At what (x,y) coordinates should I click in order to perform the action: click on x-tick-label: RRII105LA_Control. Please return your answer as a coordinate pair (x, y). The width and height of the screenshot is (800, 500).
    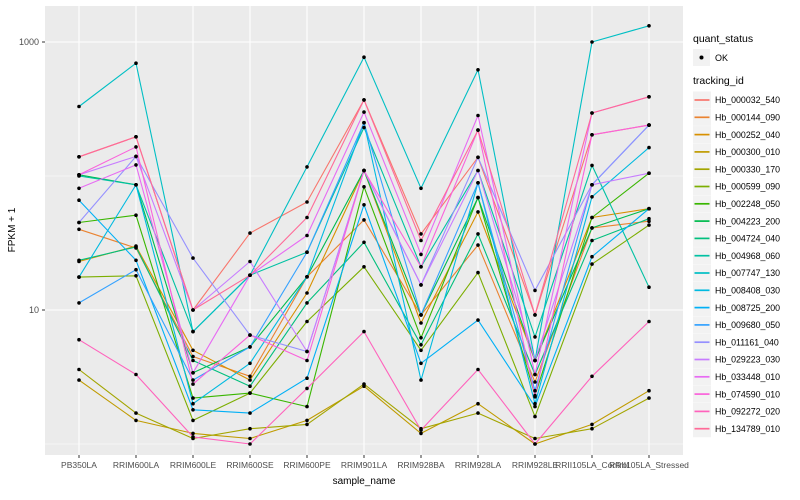
    Looking at the image, I should click on (592, 465).